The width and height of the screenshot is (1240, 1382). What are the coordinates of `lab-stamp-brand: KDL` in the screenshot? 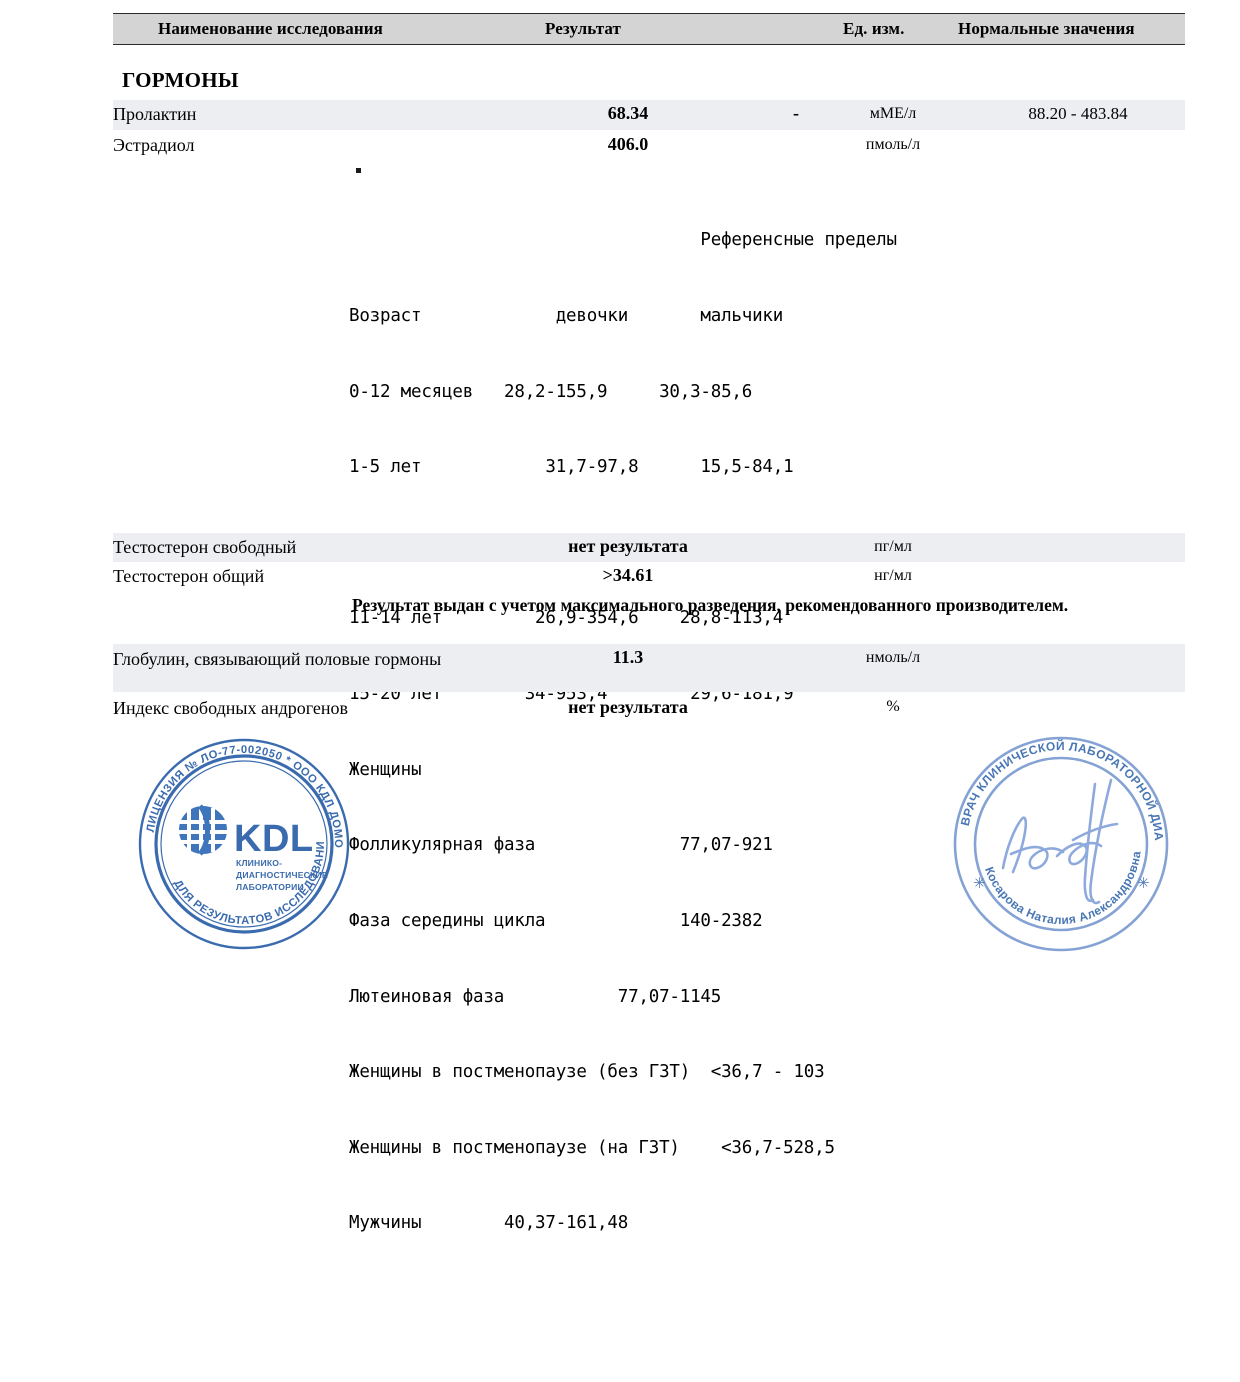 It's located at (274, 839).